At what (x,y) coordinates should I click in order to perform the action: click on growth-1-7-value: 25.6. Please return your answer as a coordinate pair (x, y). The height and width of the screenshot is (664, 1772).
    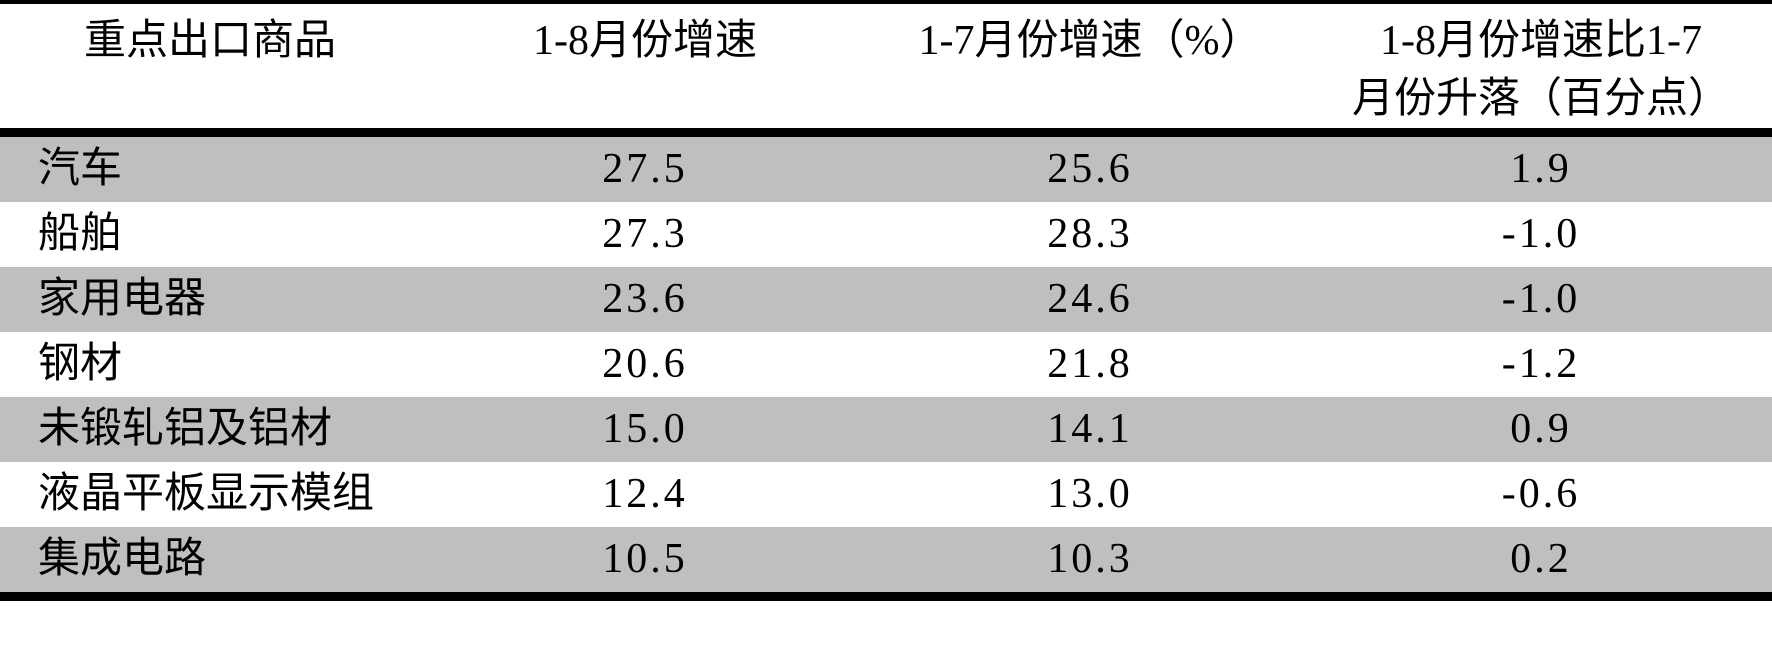
    Looking at the image, I should click on (1090, 169).